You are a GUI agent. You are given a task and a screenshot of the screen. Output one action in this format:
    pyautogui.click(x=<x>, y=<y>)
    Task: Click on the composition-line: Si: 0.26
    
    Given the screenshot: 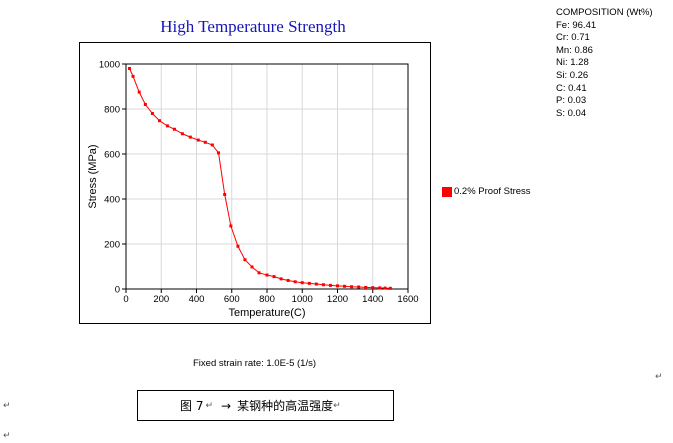 What is the action you would take?
    pyautogui.click(x=572, y=75)
    